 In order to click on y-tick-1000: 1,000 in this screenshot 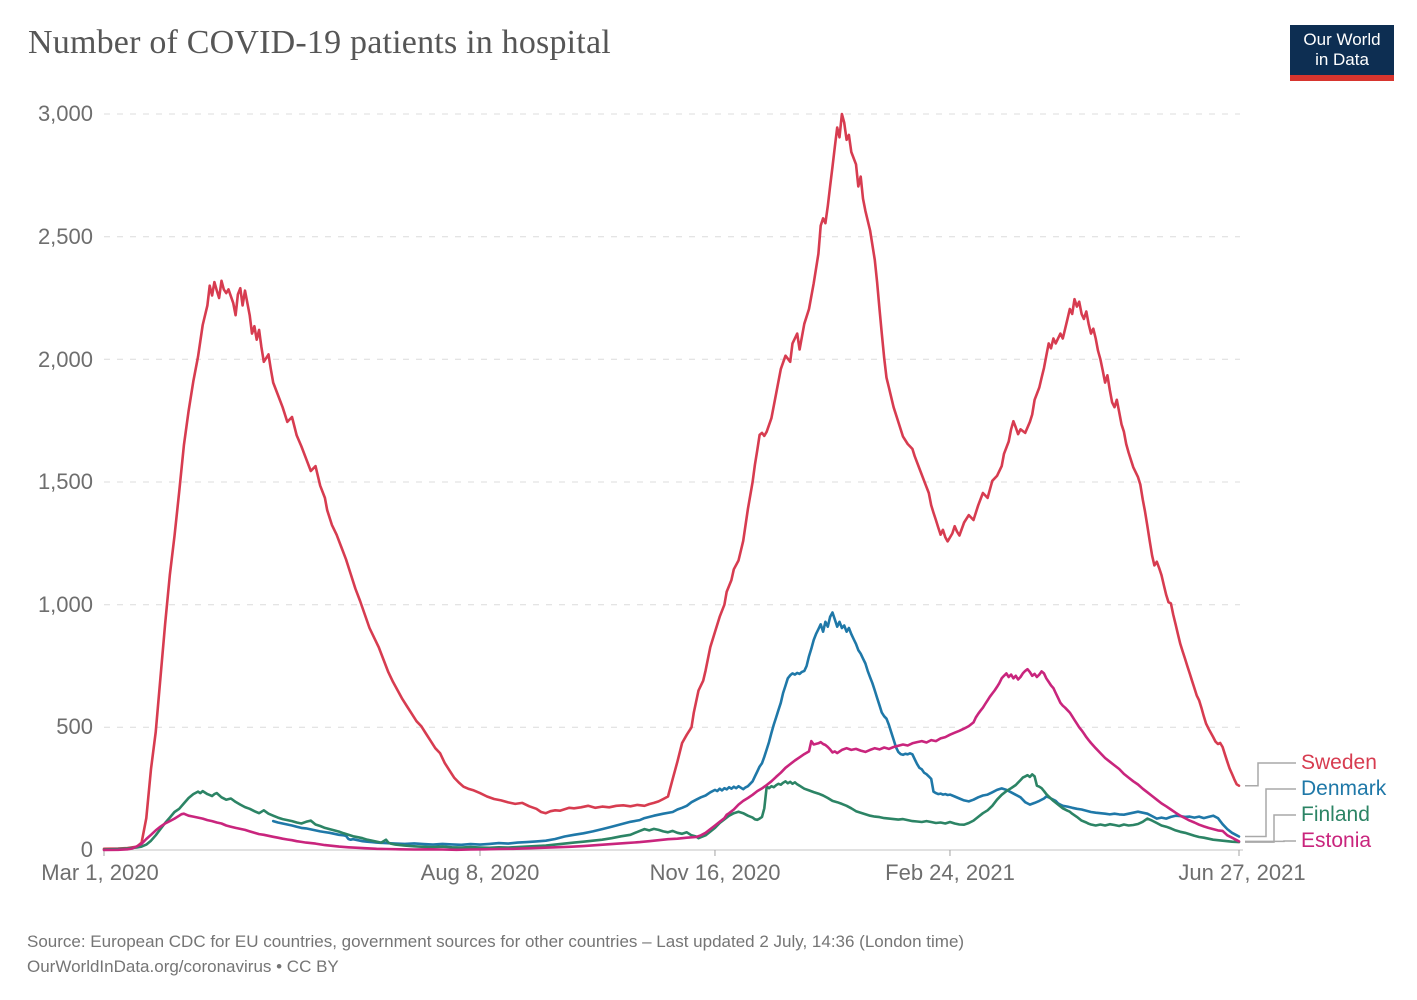, I will do `click(65, 604)`.